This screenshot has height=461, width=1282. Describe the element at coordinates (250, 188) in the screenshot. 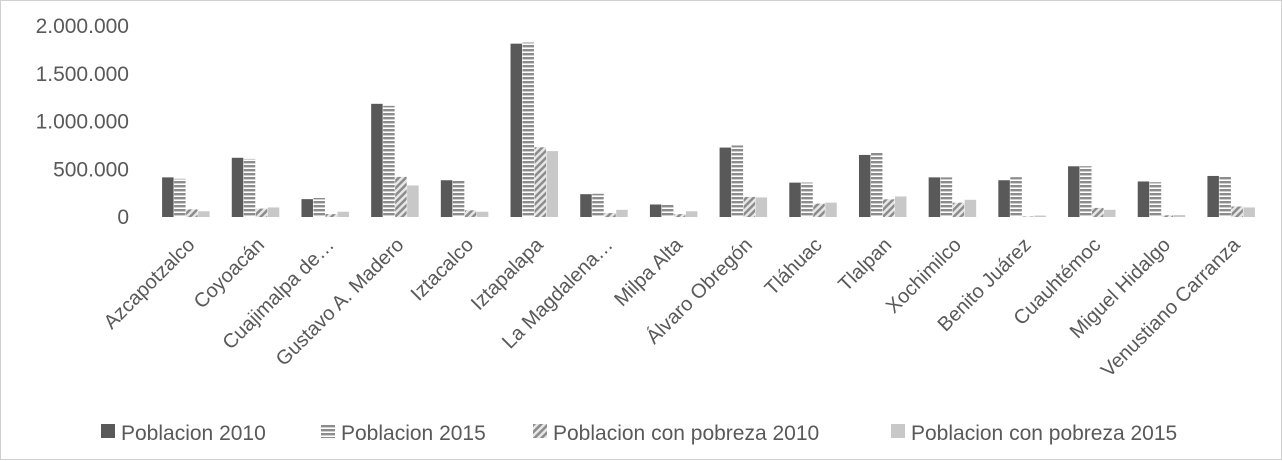

I see `bar-poblacion-2015-coyoacan` at that location.